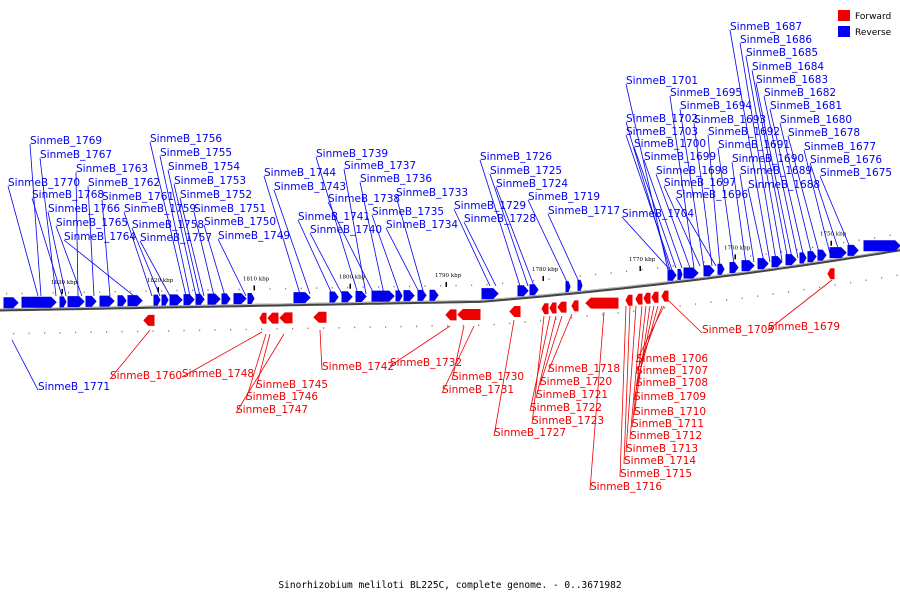 The image size is (900, 600). What do you see at coordinates (737, 248) in the screenshot?
I see `scale-tick-label: 1760 kbp` at bounding box center [737, 248].